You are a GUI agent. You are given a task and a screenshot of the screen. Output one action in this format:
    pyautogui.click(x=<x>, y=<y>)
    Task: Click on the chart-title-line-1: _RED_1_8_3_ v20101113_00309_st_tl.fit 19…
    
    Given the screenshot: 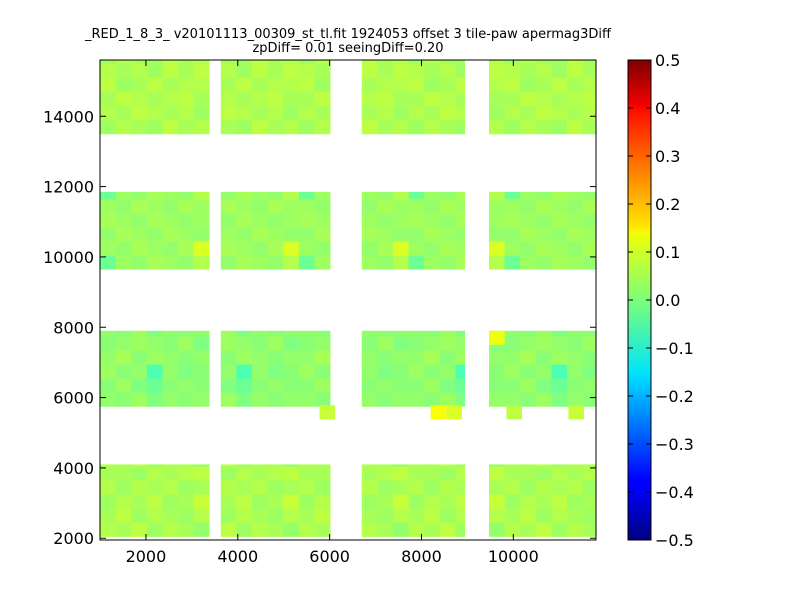 What is the action you would take?
    pyautogui.click(x=348, y=34)
    